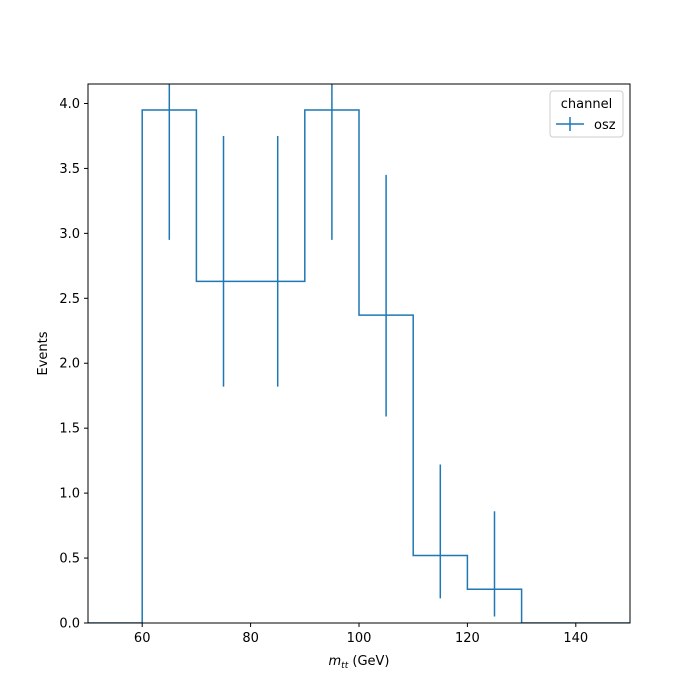 This screenshot has width=700, height=700. Describe the element at coordinates (69, 559) in the screenshot. I see `y-tick-label: 0.5` at that location.